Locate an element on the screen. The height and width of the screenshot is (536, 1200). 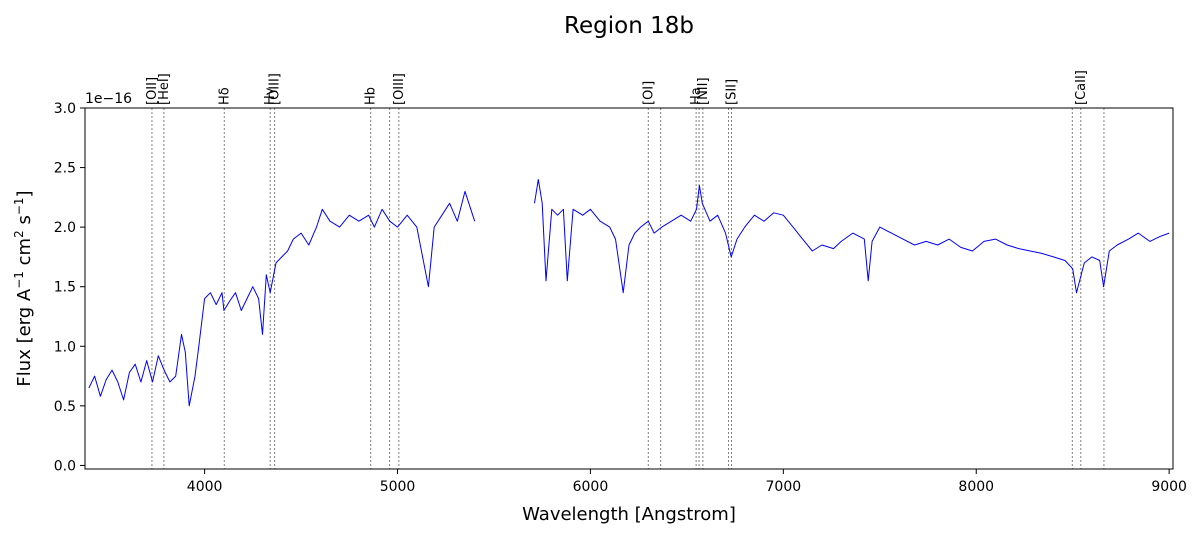
emission-line-label: Hδ is located at coordinates (224, 96).